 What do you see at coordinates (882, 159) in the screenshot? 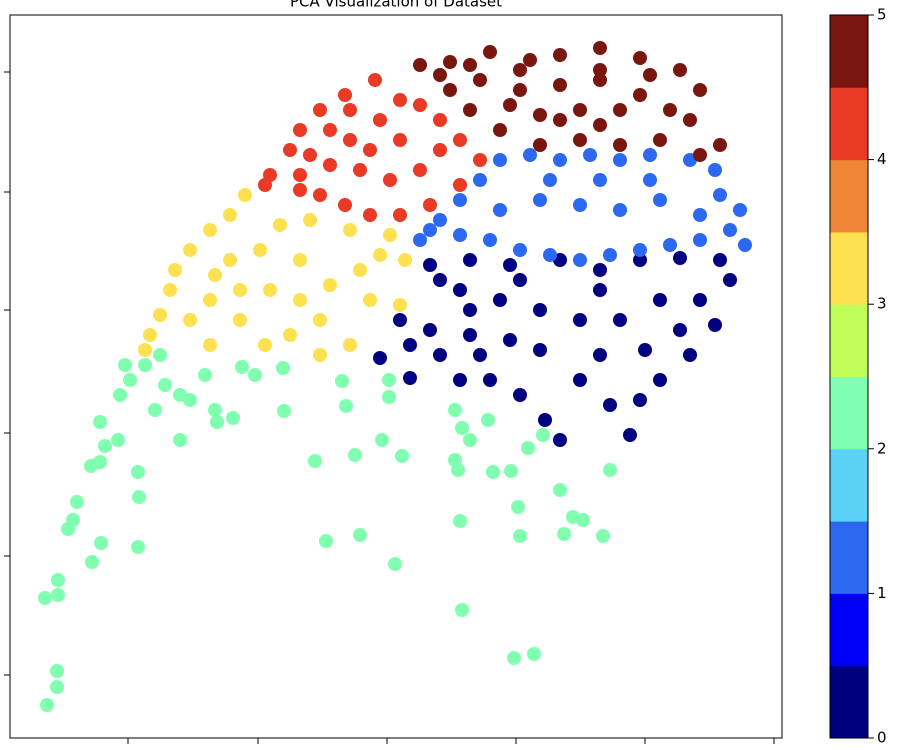
I see `colorbar-tick-label: 4` at bounding box center [882, 159].